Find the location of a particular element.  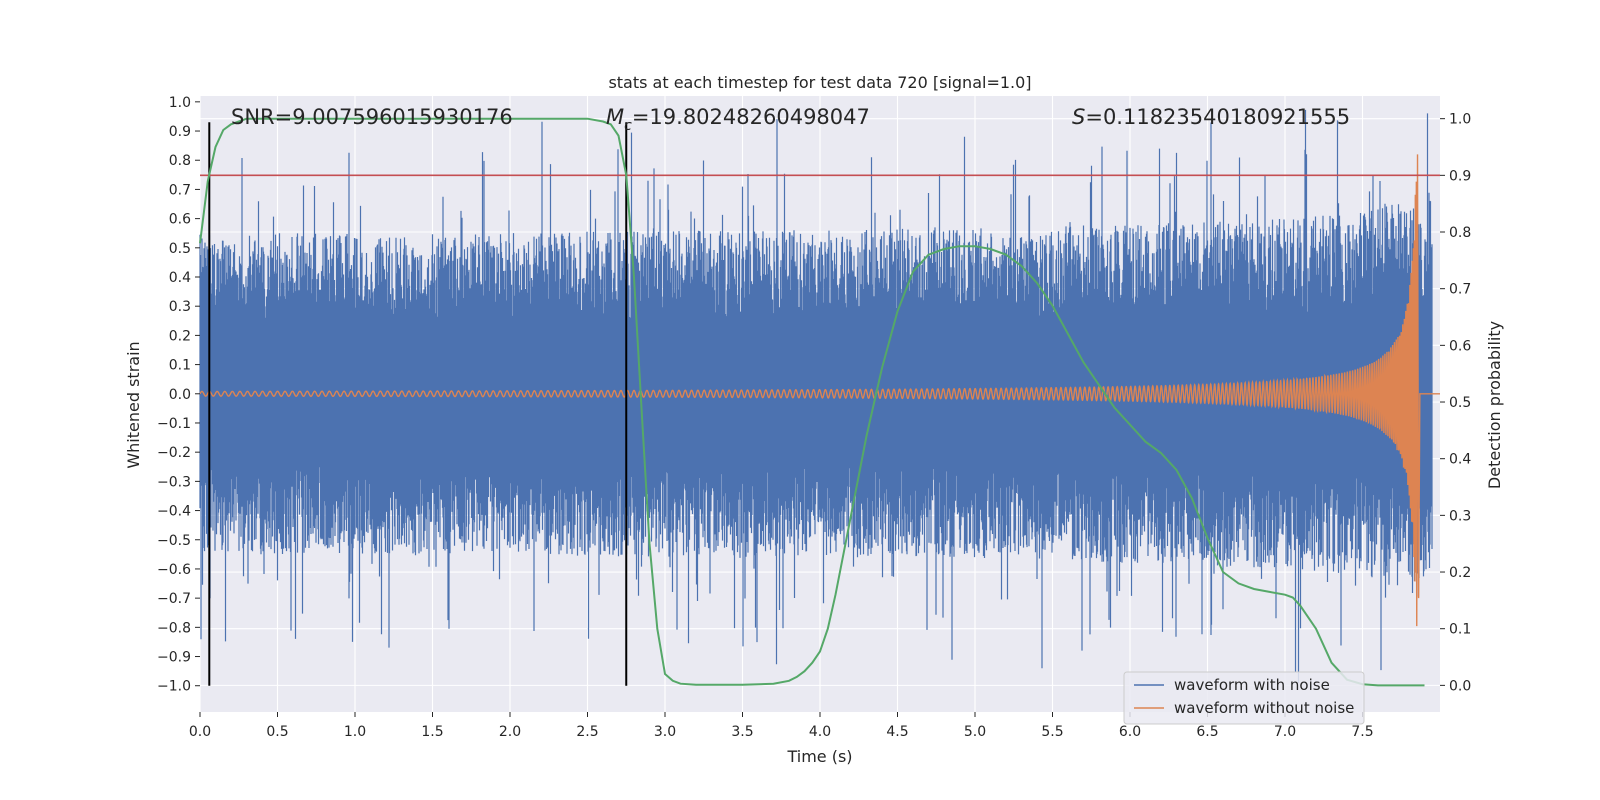

chirp-mass-value: =19.80248260498047 is located at coordinates (751, 117).